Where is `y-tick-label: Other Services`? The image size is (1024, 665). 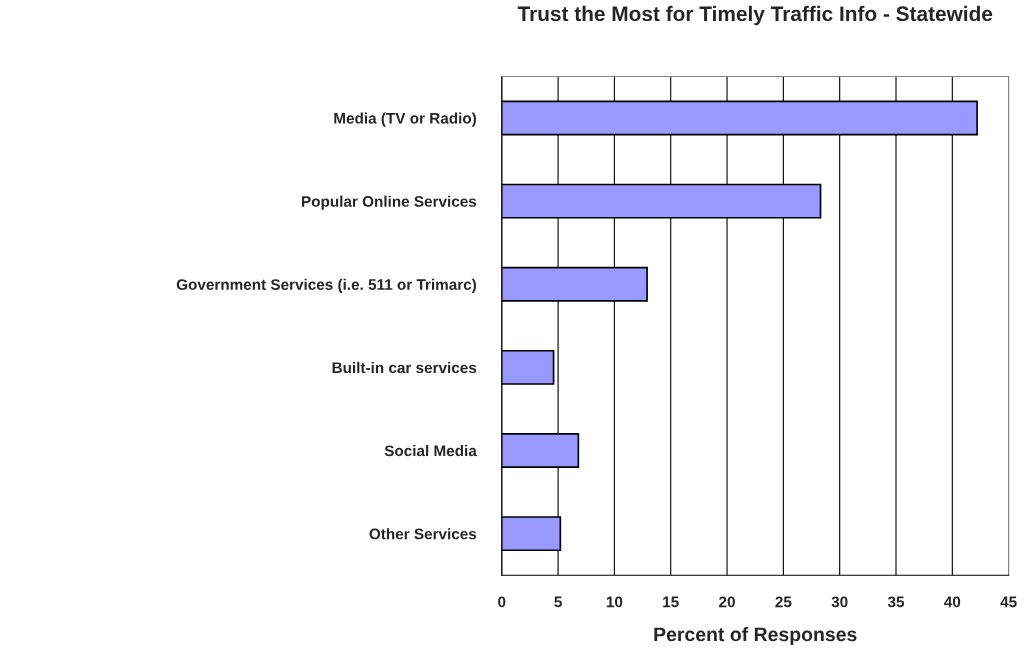 y-tick-label: Other Services is located at coordinates (423, 534).